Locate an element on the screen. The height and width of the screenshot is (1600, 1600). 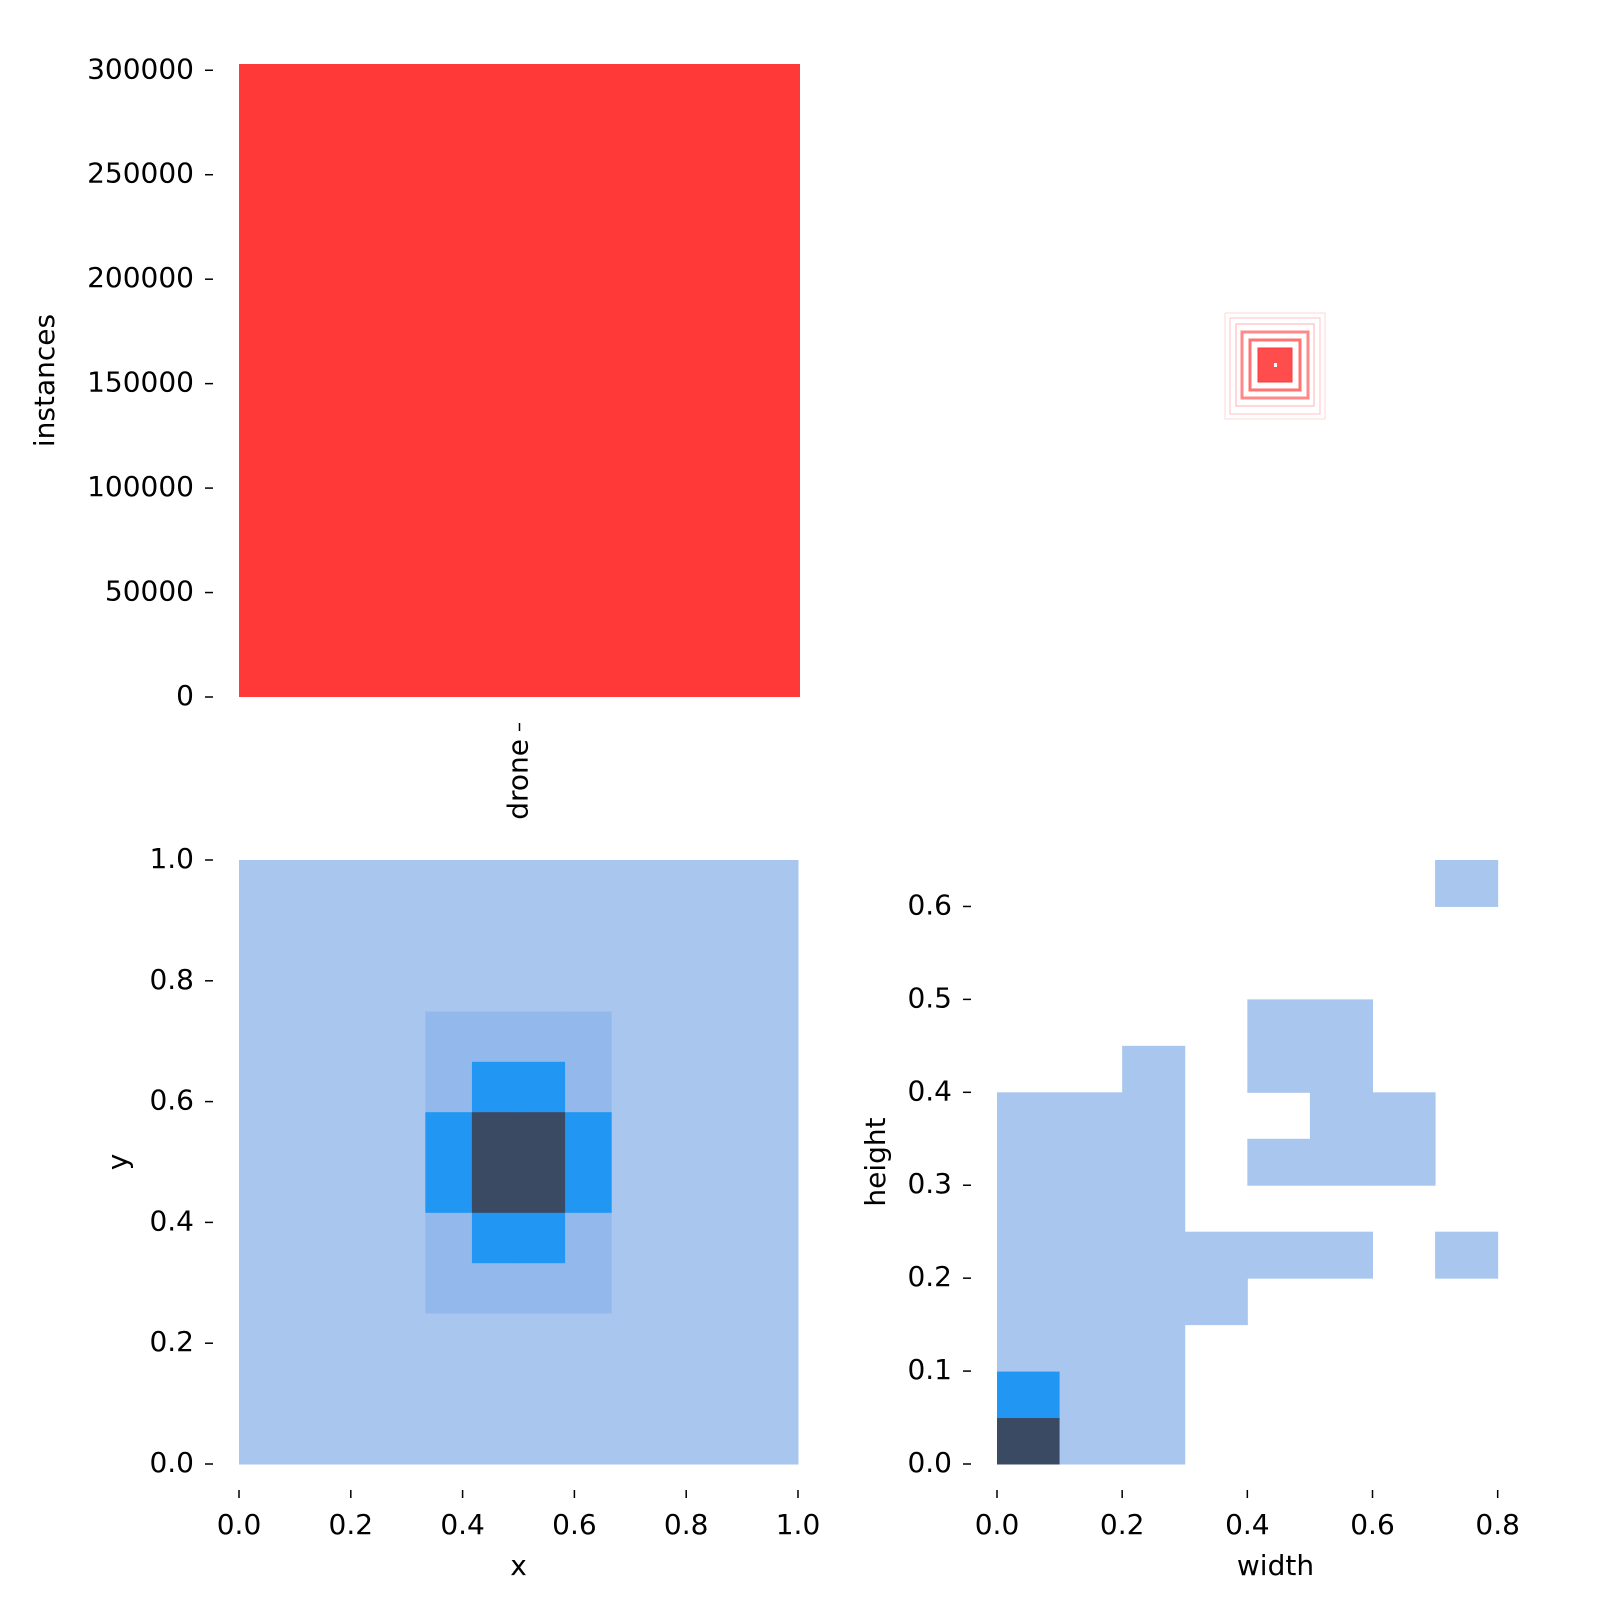
y-tick-label: 150000 is located at coordinates (140, 382).